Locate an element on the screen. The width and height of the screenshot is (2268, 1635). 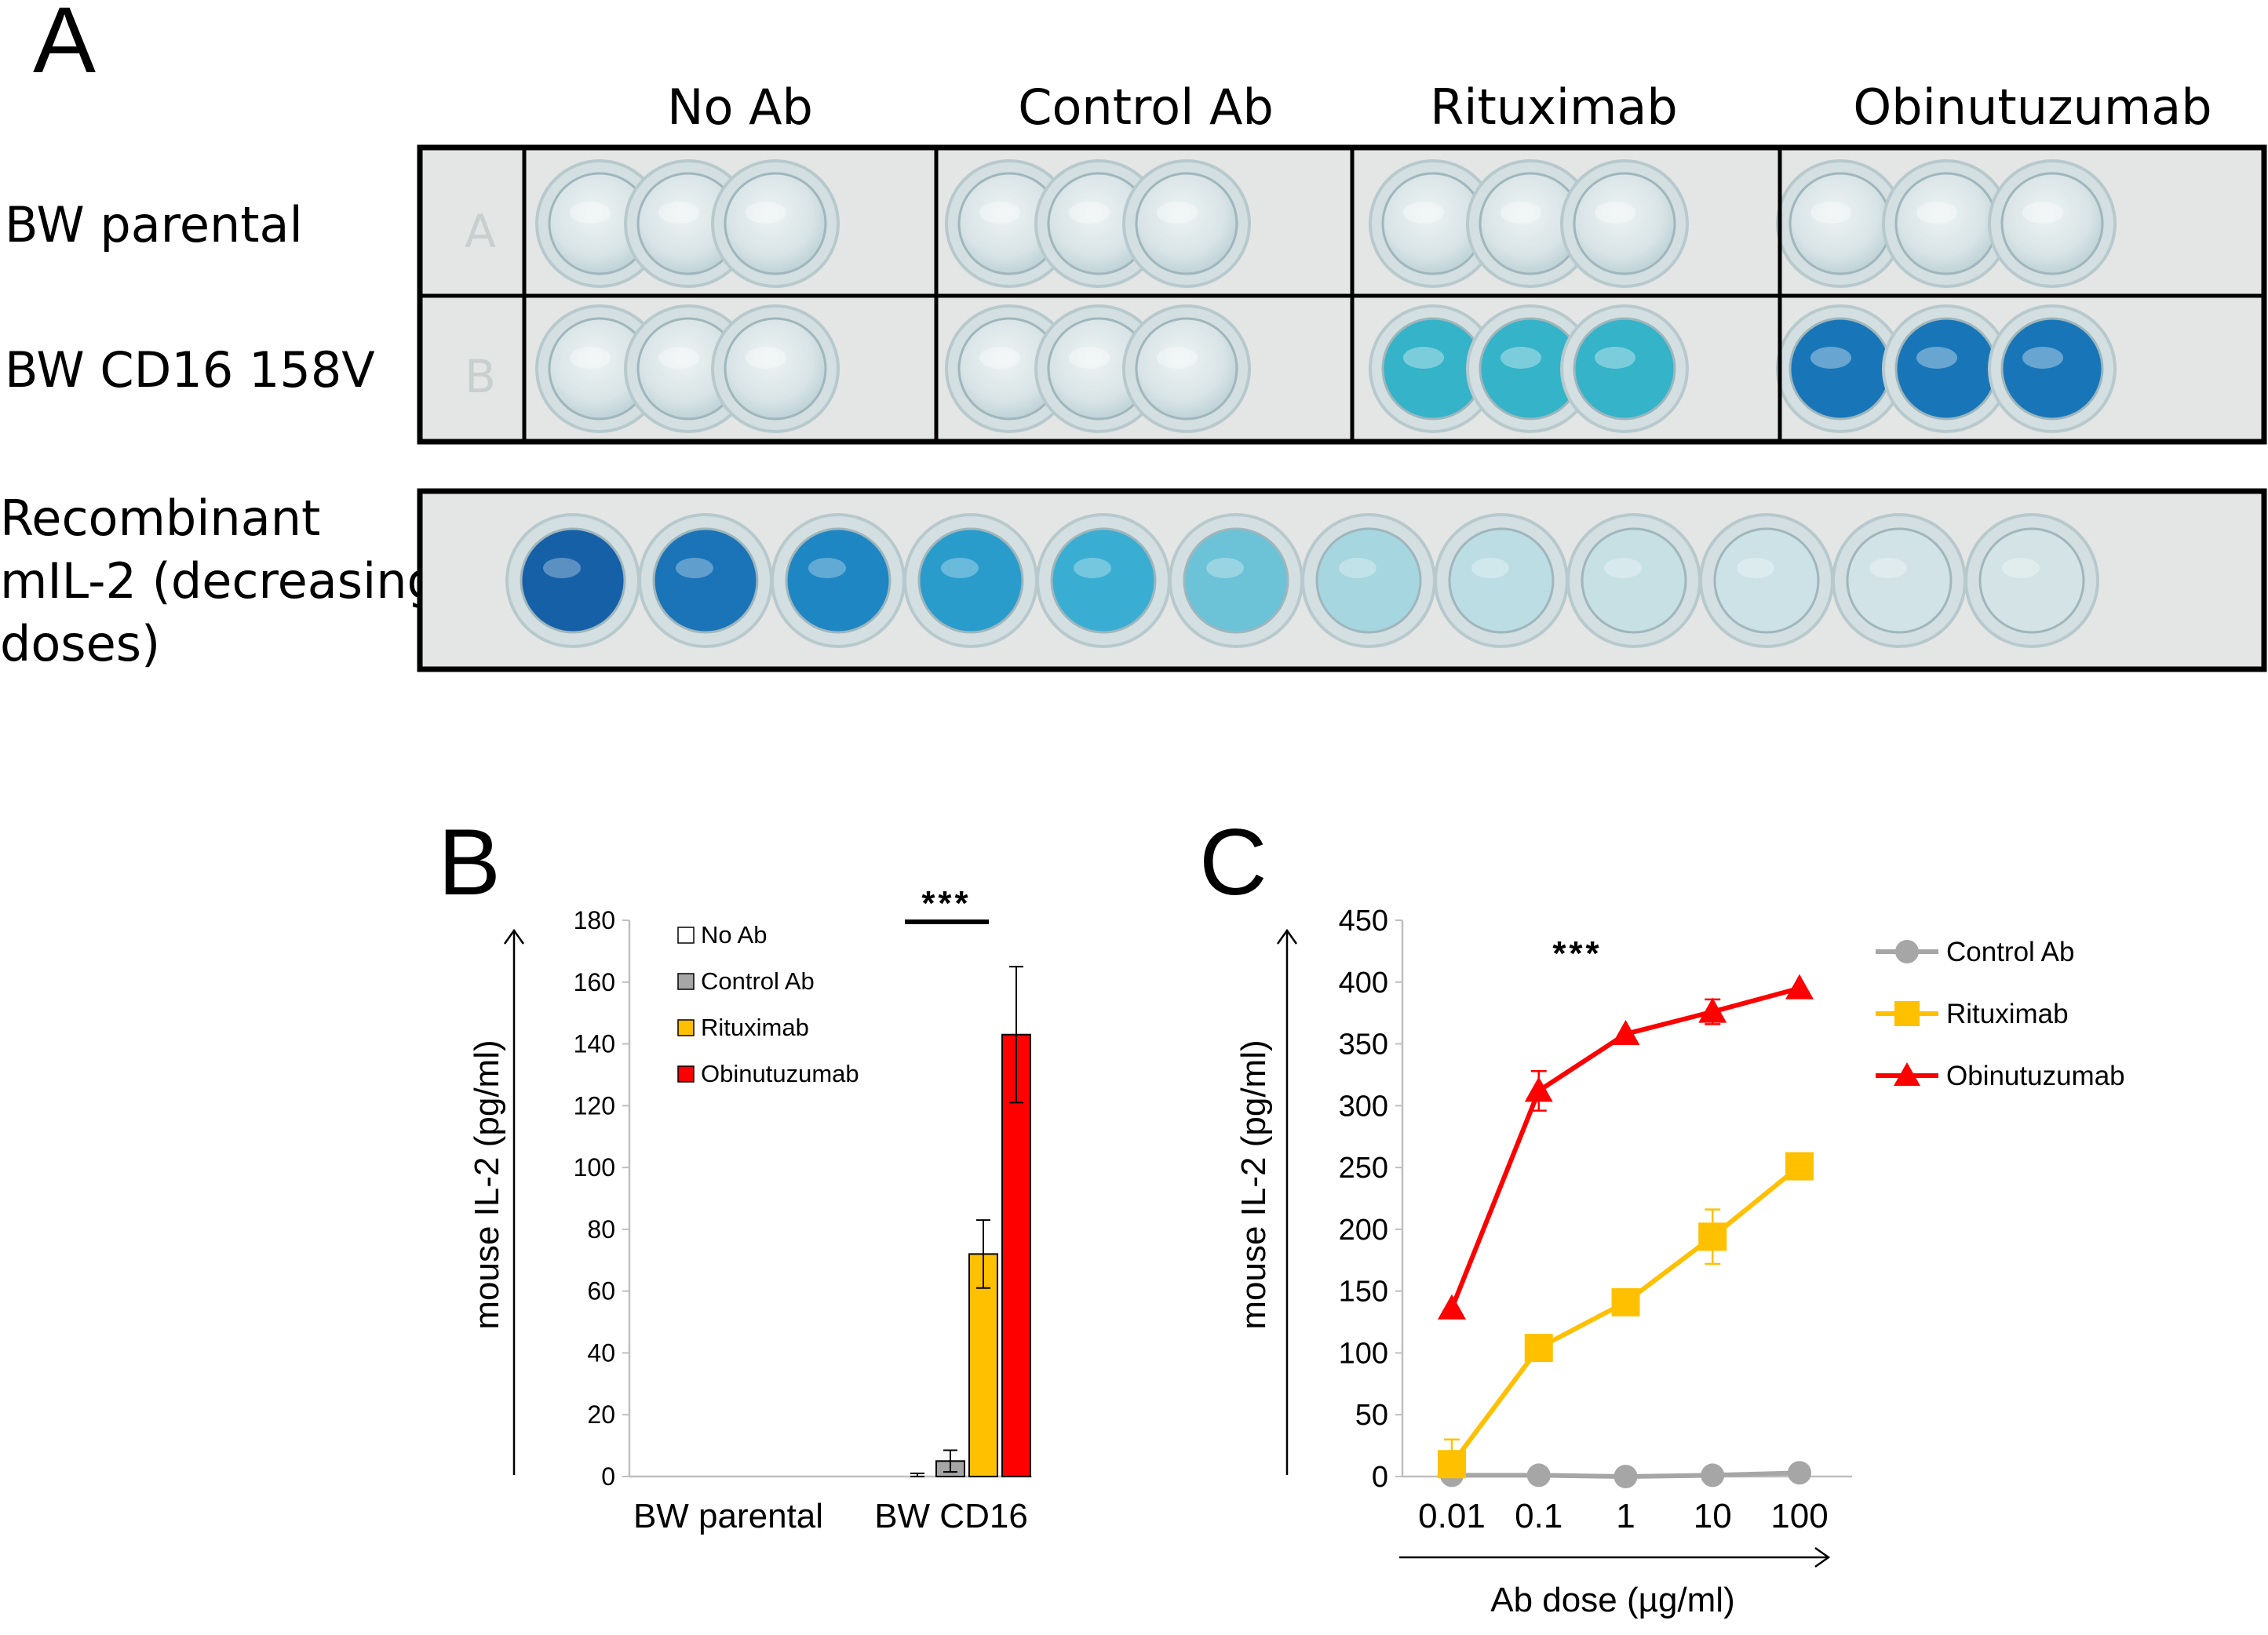
strip-frame is located at coordinates (1342, 580).